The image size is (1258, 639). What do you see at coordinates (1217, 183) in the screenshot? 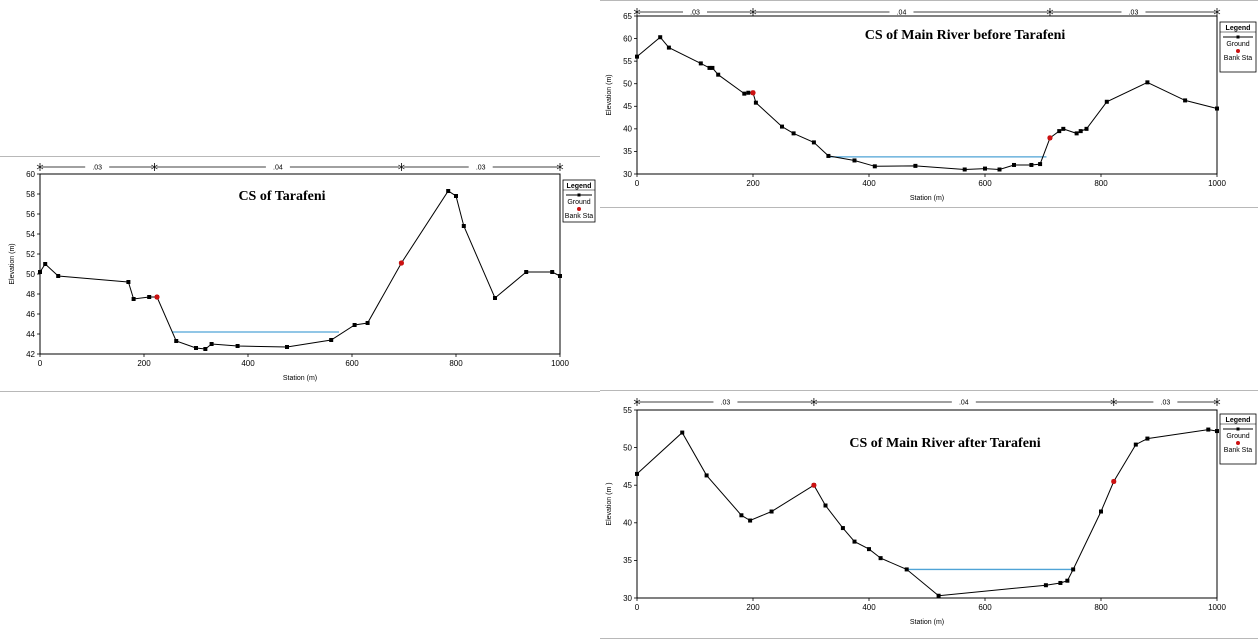
I see `x-tick-label: 1000` at bounding box center [1217, 183].